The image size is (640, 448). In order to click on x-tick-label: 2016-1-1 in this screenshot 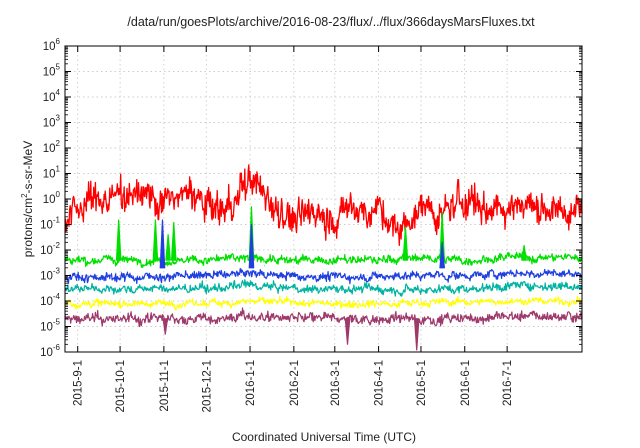, I will do `click(251, 383)`.